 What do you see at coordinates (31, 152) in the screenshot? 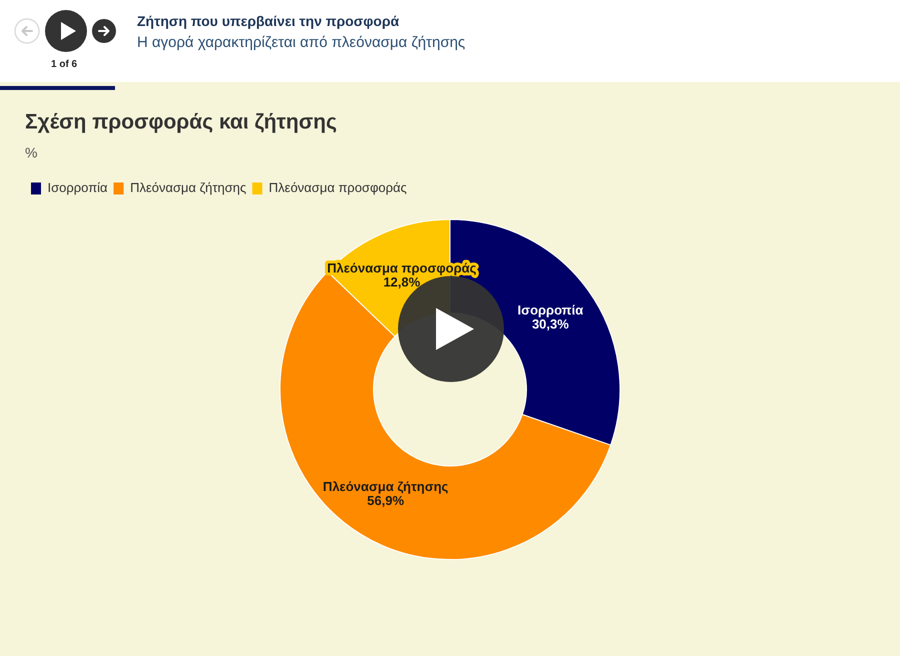
I see `chart-subtitle: %` at bounding box center [31, 152].